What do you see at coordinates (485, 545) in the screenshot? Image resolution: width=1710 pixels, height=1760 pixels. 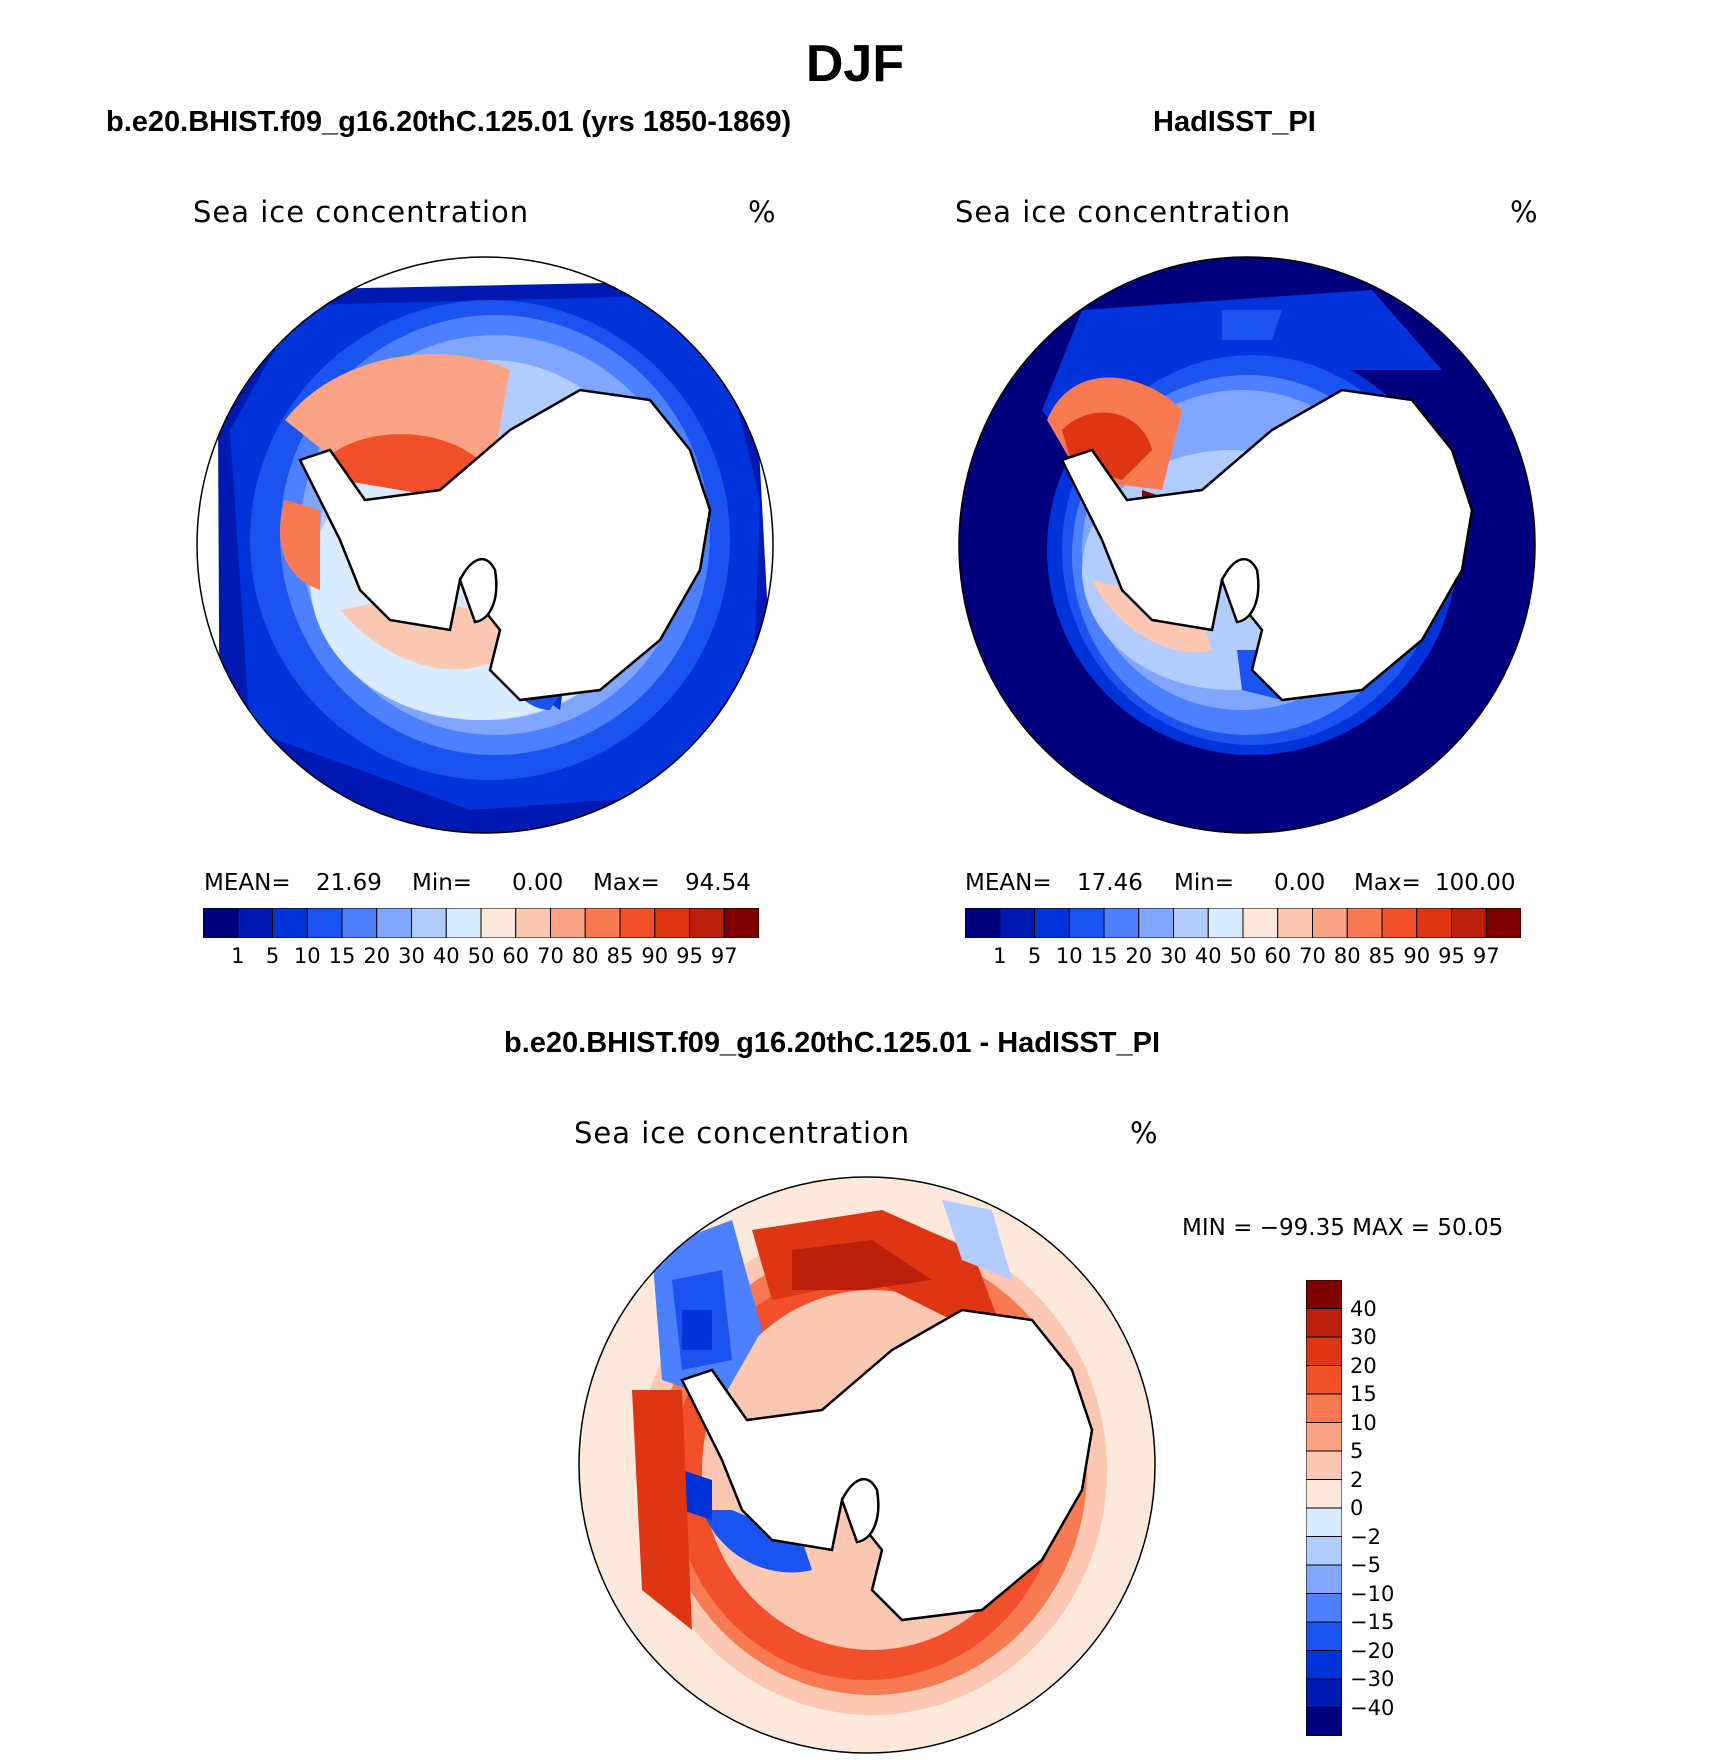 I see `model-polar-map` at bounding box center [485, 545].